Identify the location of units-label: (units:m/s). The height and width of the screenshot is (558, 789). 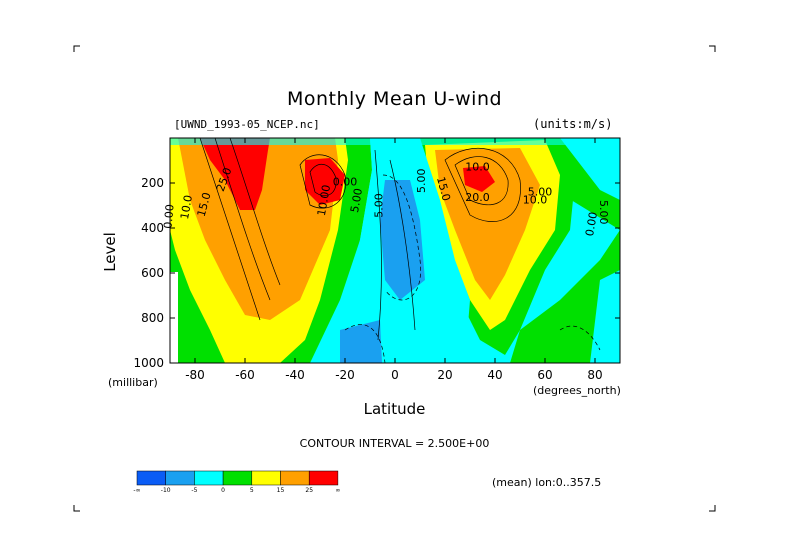
(573, 124).